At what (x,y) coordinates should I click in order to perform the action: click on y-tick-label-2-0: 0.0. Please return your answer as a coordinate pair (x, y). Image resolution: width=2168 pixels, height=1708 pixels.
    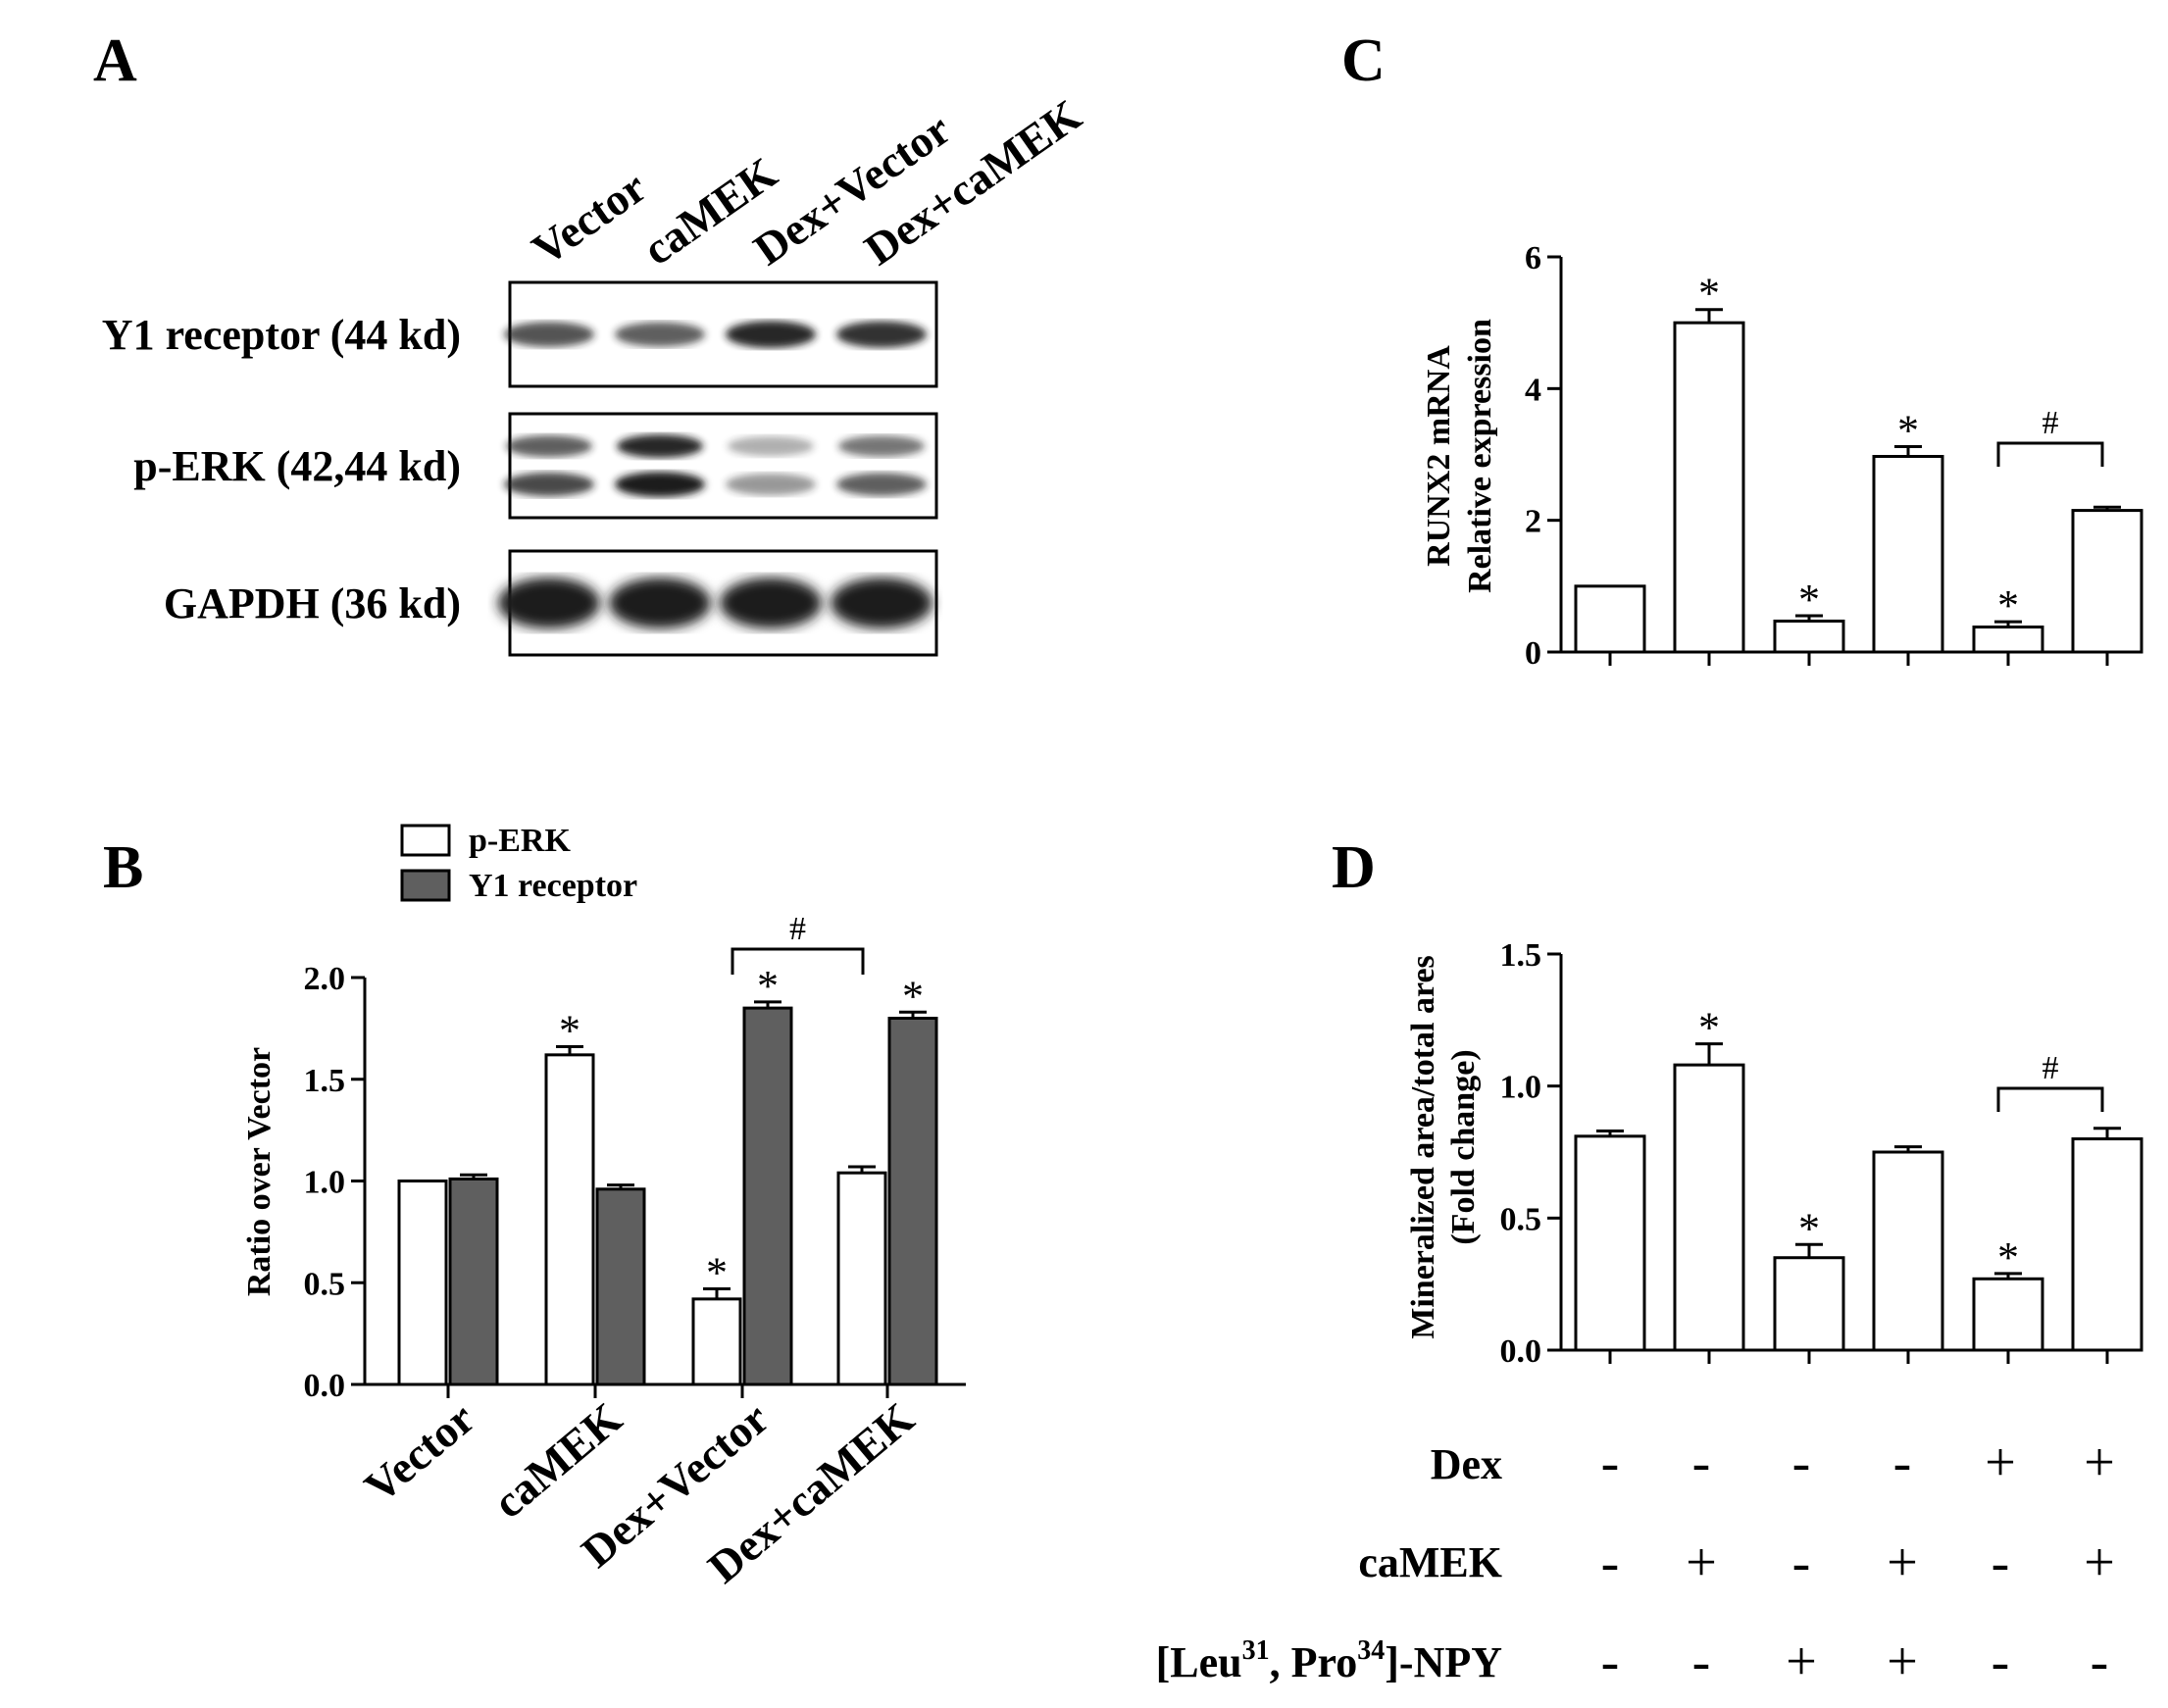
    Looking at the image, I should click on (1521, 1351).